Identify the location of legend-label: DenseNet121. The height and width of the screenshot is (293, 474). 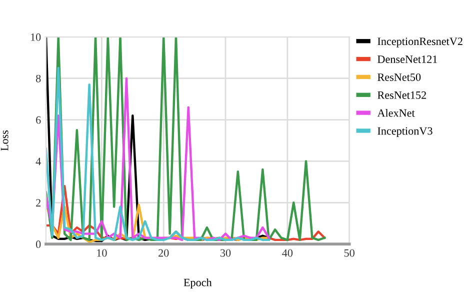
(408, 60).